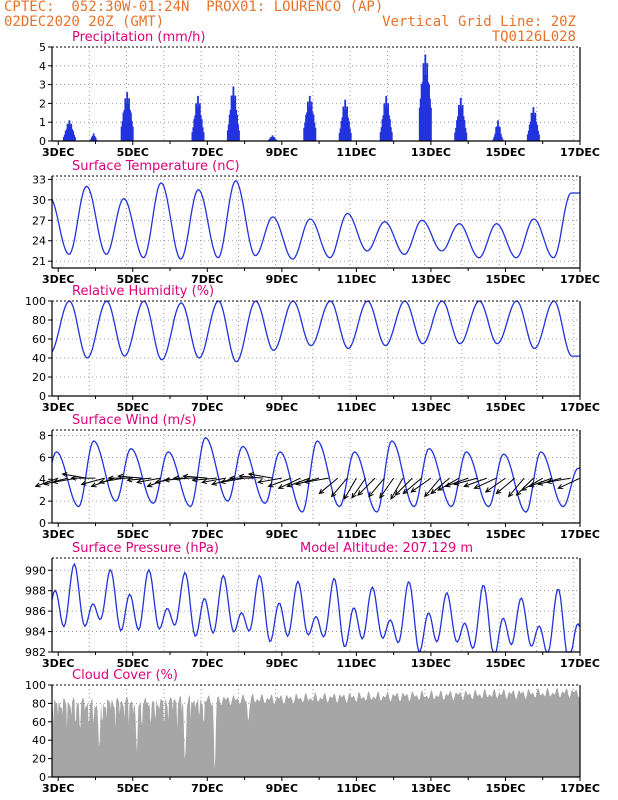 The image size is (618, 800). What do you see at coordinates (35, 632) in the screenshot?
I see `panel-5-ytick-label: 984` at bounding box center [35, 632].